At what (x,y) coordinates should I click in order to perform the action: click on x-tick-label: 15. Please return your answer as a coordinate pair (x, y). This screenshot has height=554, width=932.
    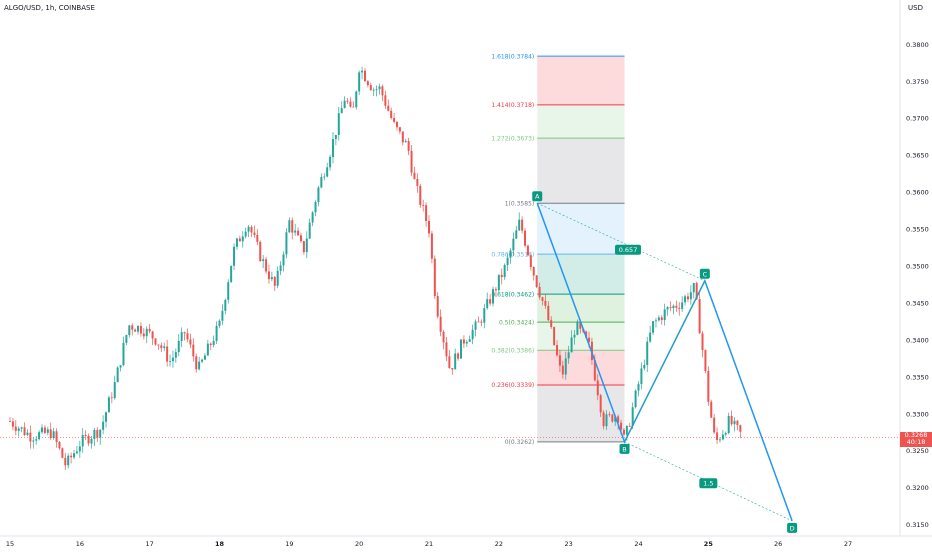
    Looking at the image, I should click on (10, 544).